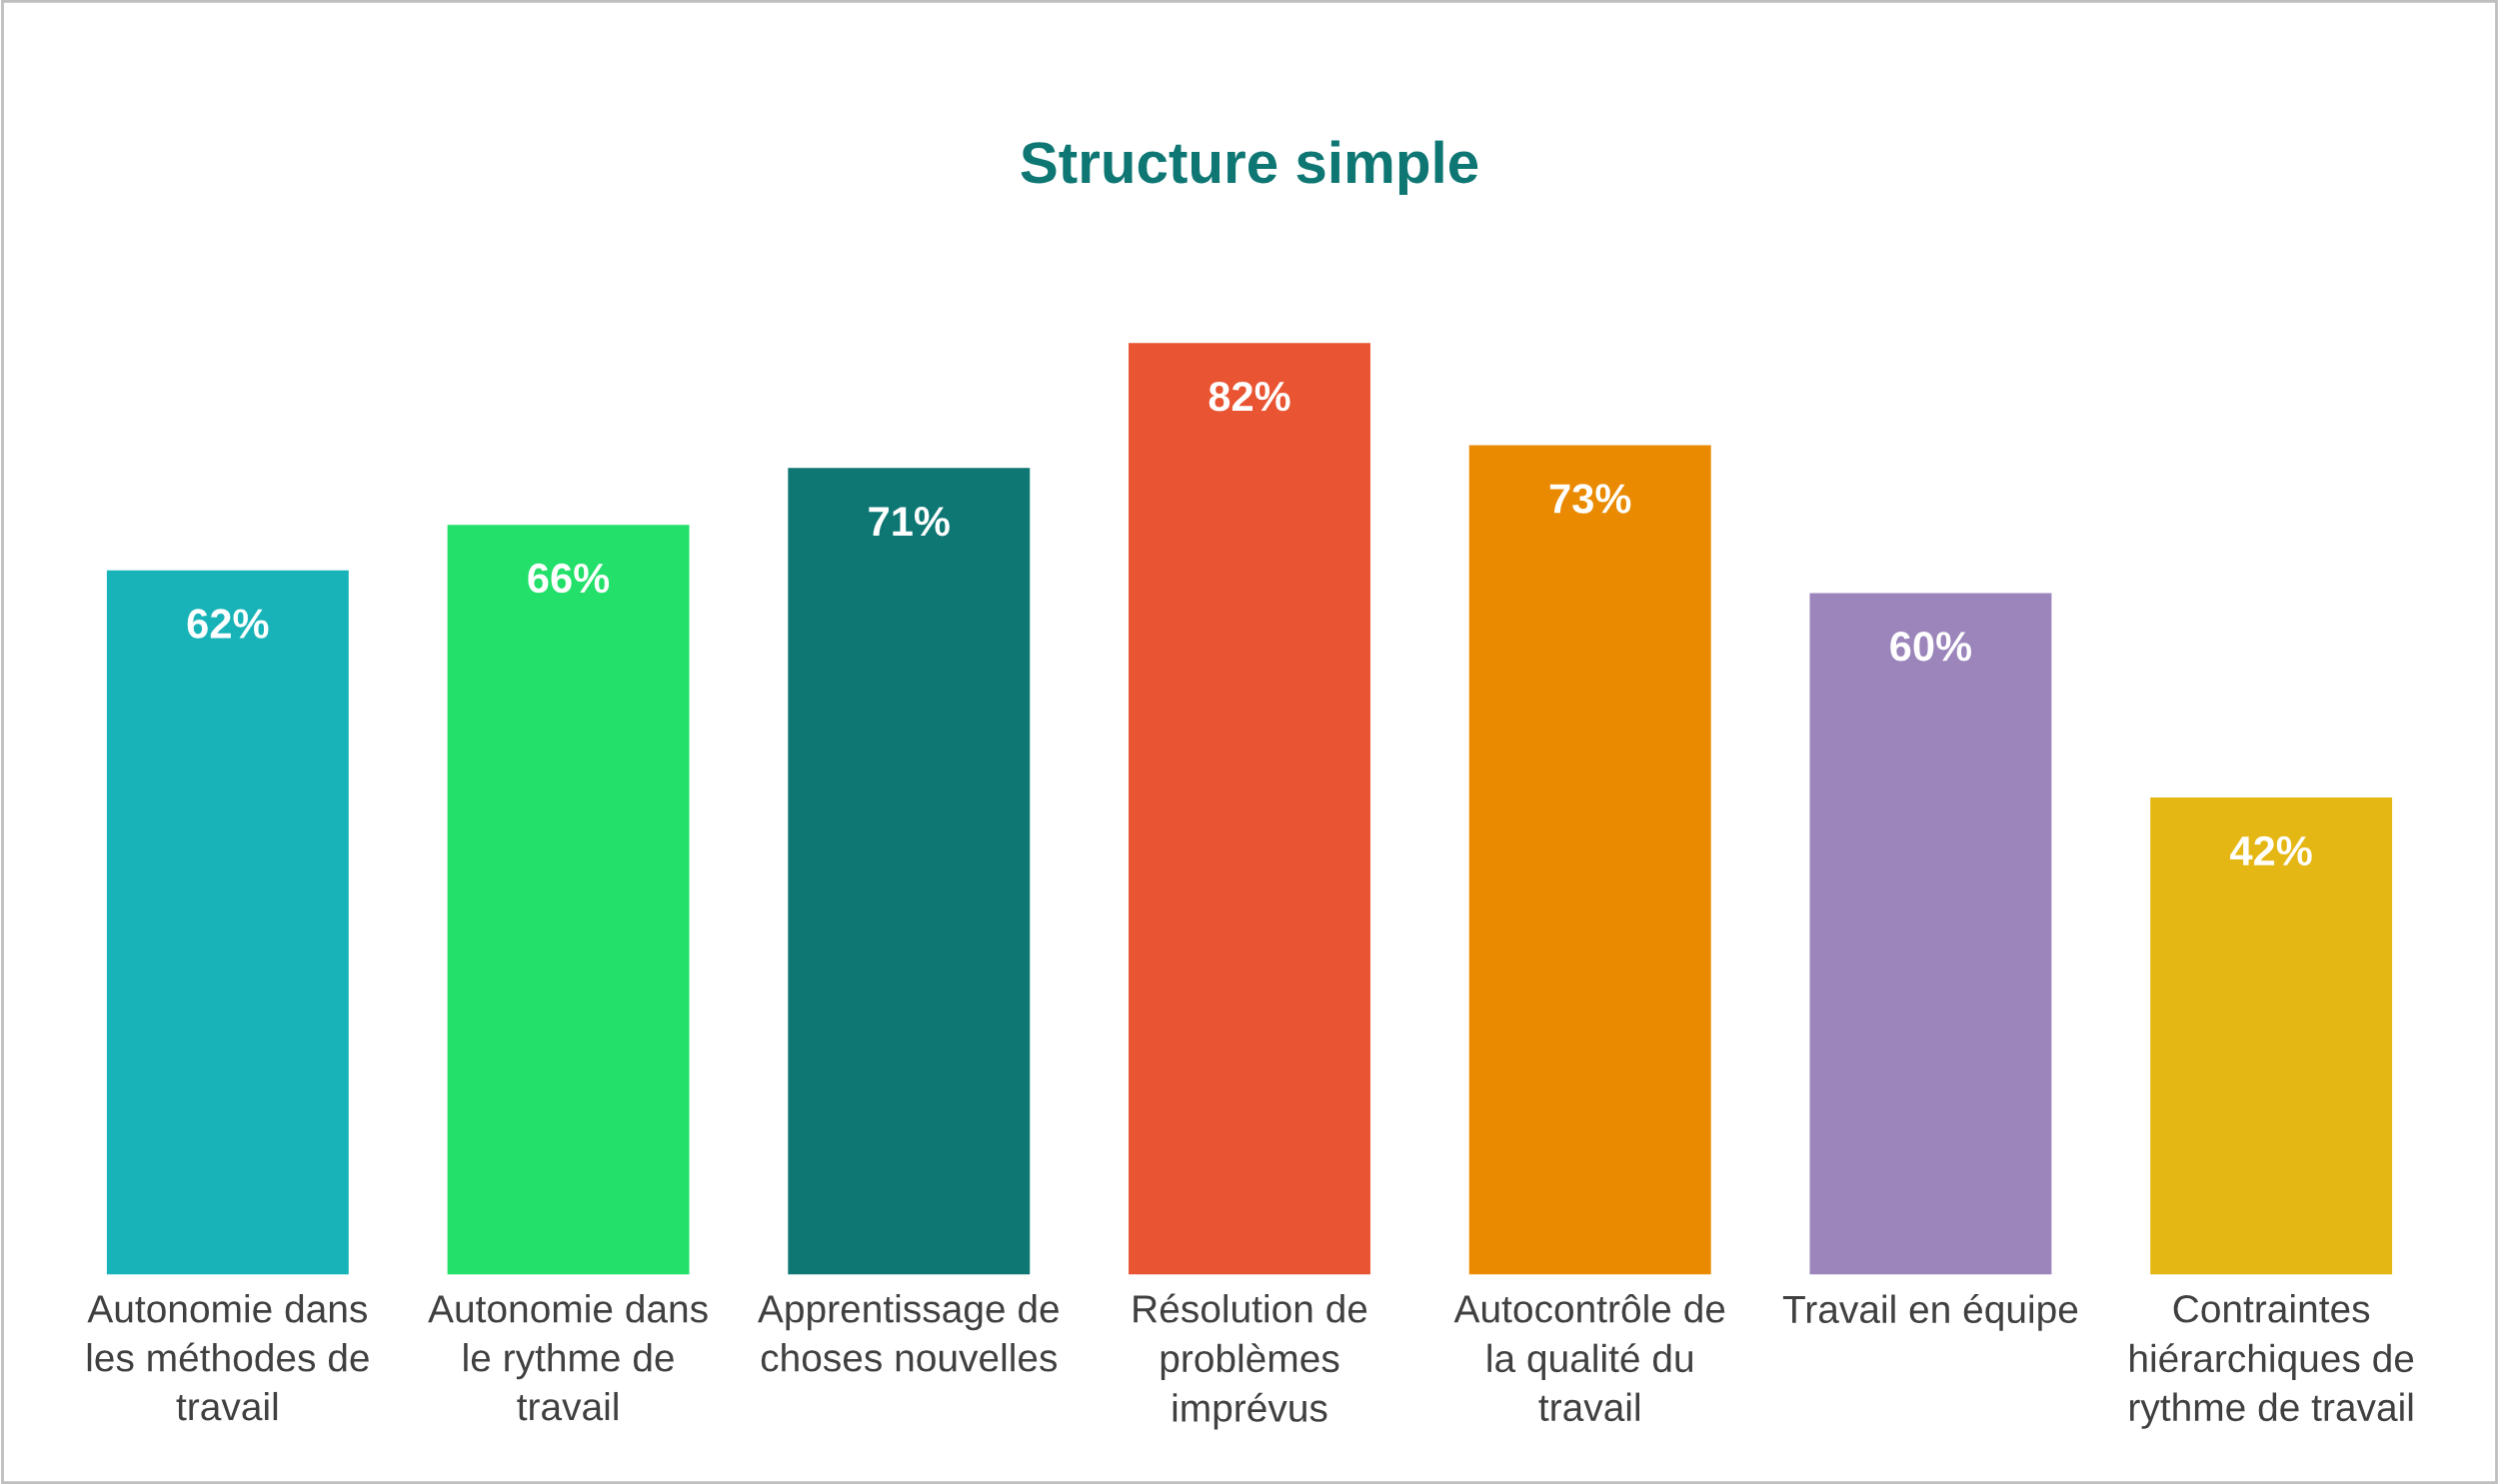 This screenshot has width=2499, height=1484. I want to click on data-label: 60%, so click(1931, 647).